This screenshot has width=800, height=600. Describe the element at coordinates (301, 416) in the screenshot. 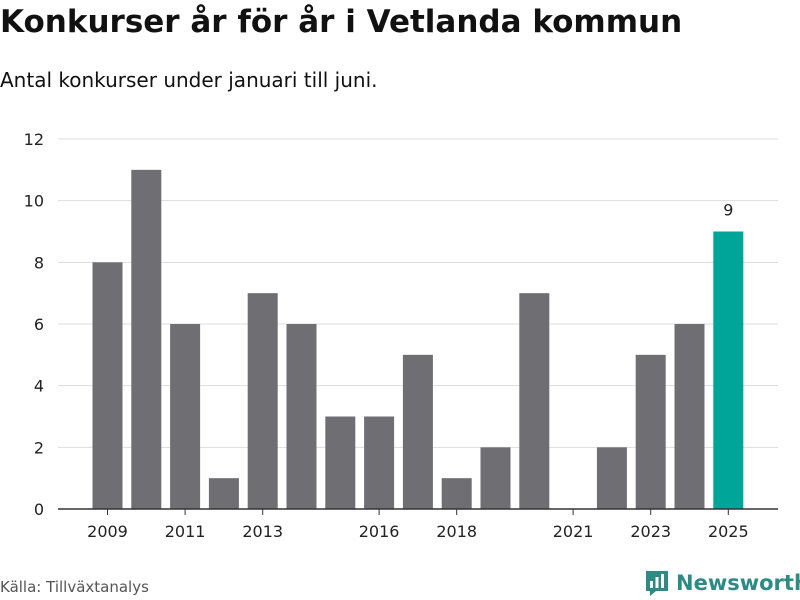

I see `bar-2014` at that location.